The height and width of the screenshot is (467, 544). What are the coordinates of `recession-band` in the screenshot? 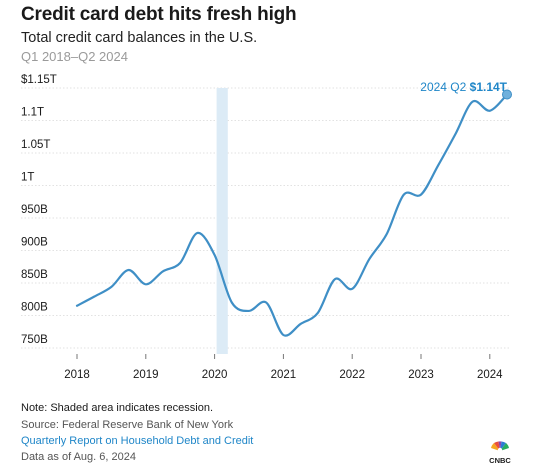 It's located at (222, 221).